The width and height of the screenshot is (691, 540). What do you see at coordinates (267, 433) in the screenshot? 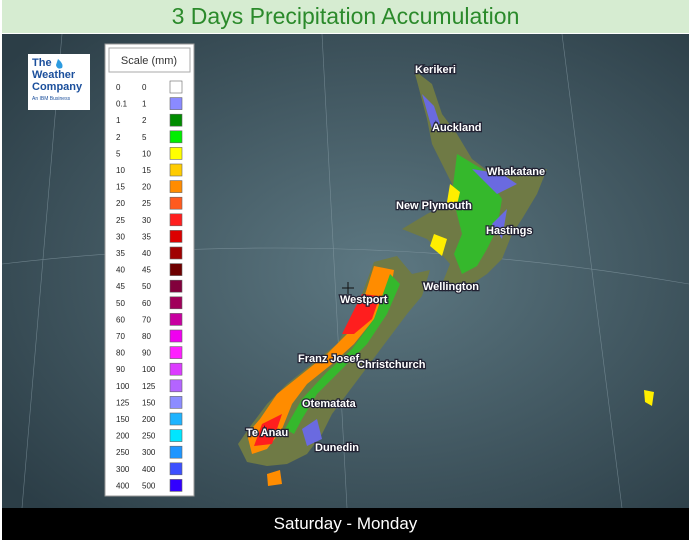
I see `city-label: Te Anau` at bounding box center [267, 433].